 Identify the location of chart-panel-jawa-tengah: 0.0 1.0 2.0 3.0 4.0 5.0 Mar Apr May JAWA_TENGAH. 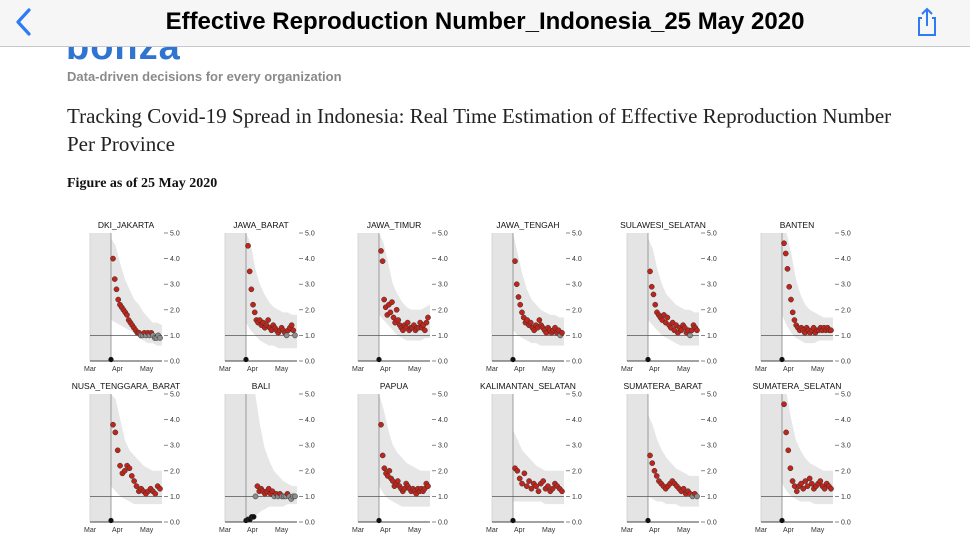
(534, 296).